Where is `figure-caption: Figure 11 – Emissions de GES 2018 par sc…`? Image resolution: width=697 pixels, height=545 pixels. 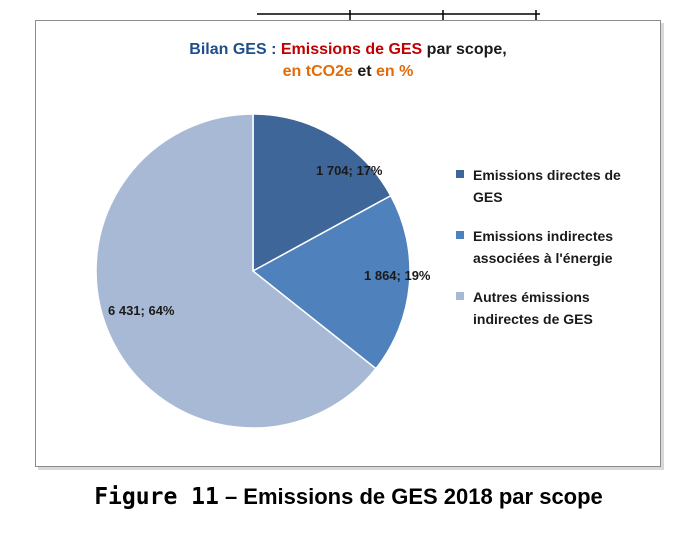 figure-caption: Figure 11 – Emissions de GES 2018 par sc… is located at coordinates (348, 496).